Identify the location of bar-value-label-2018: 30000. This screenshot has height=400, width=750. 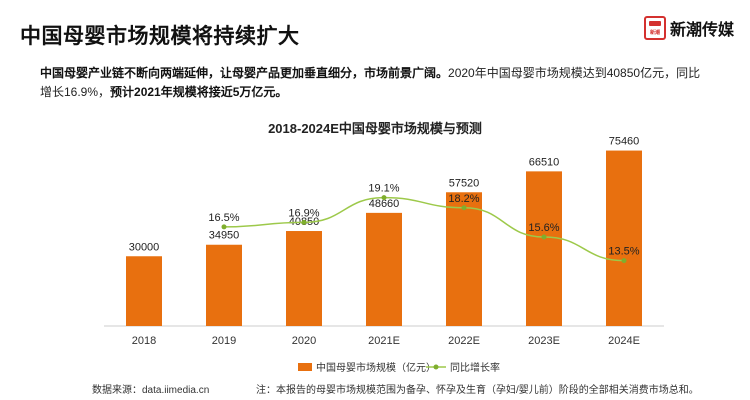
(144, 247).